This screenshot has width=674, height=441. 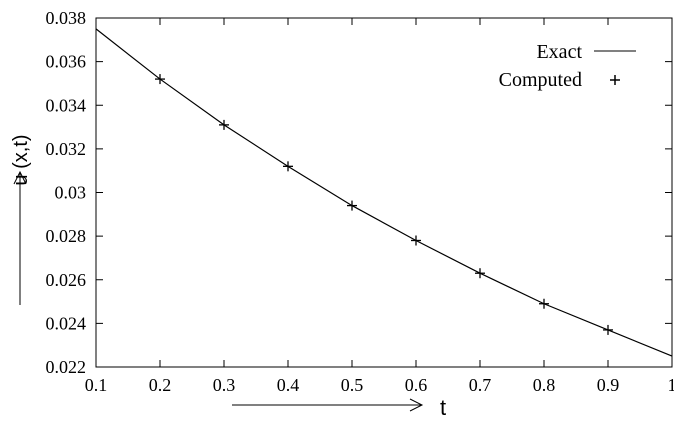 What do you see at coordinates (71, 193) in the screenshot?
I see `y-tick-label: 0.03` at bounding box center [71, 193].